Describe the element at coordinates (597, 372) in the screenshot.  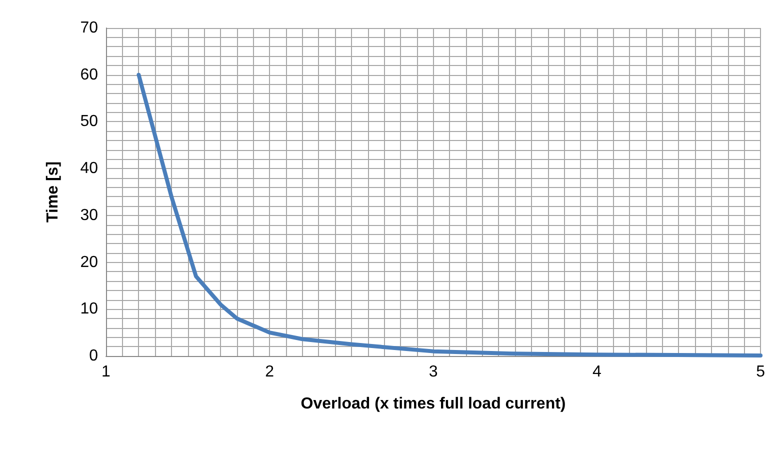
I see `x-tick-label: 4` at that location.